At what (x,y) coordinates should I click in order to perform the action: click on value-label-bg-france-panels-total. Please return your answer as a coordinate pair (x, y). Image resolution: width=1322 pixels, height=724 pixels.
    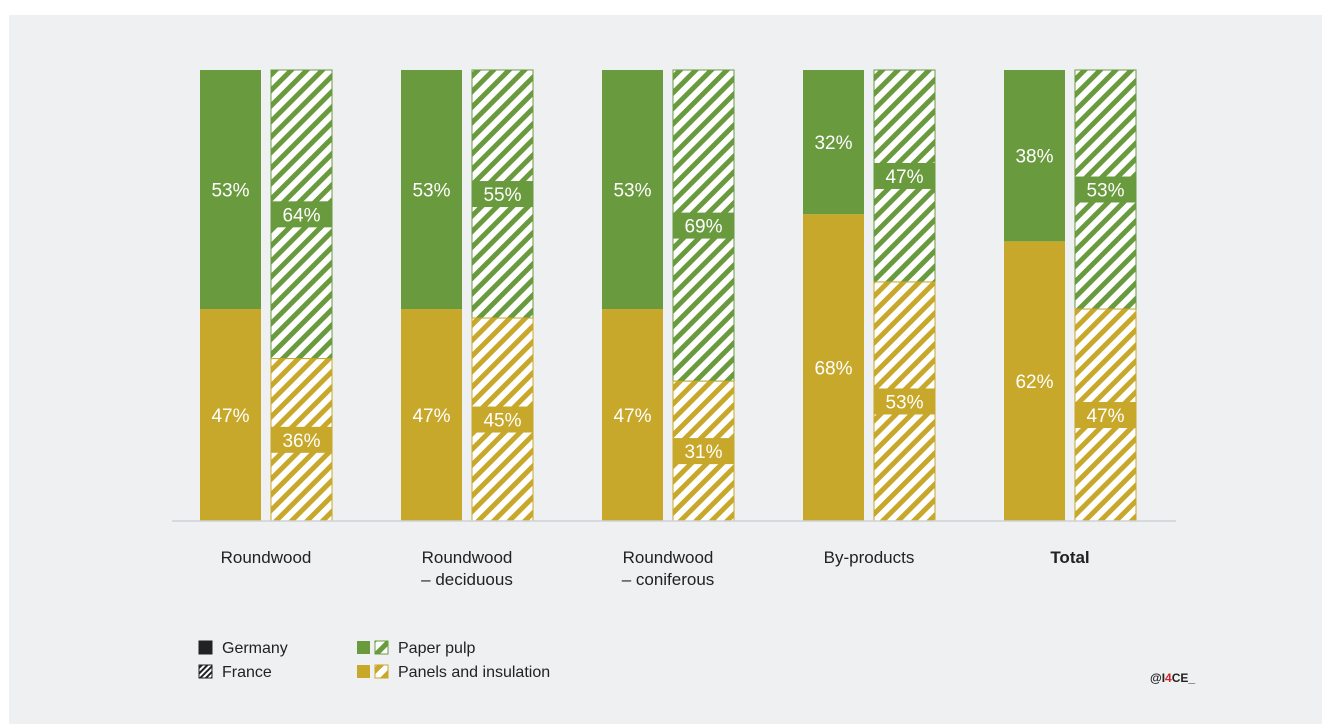
    Looking at the image, I should click on (1105, 415).